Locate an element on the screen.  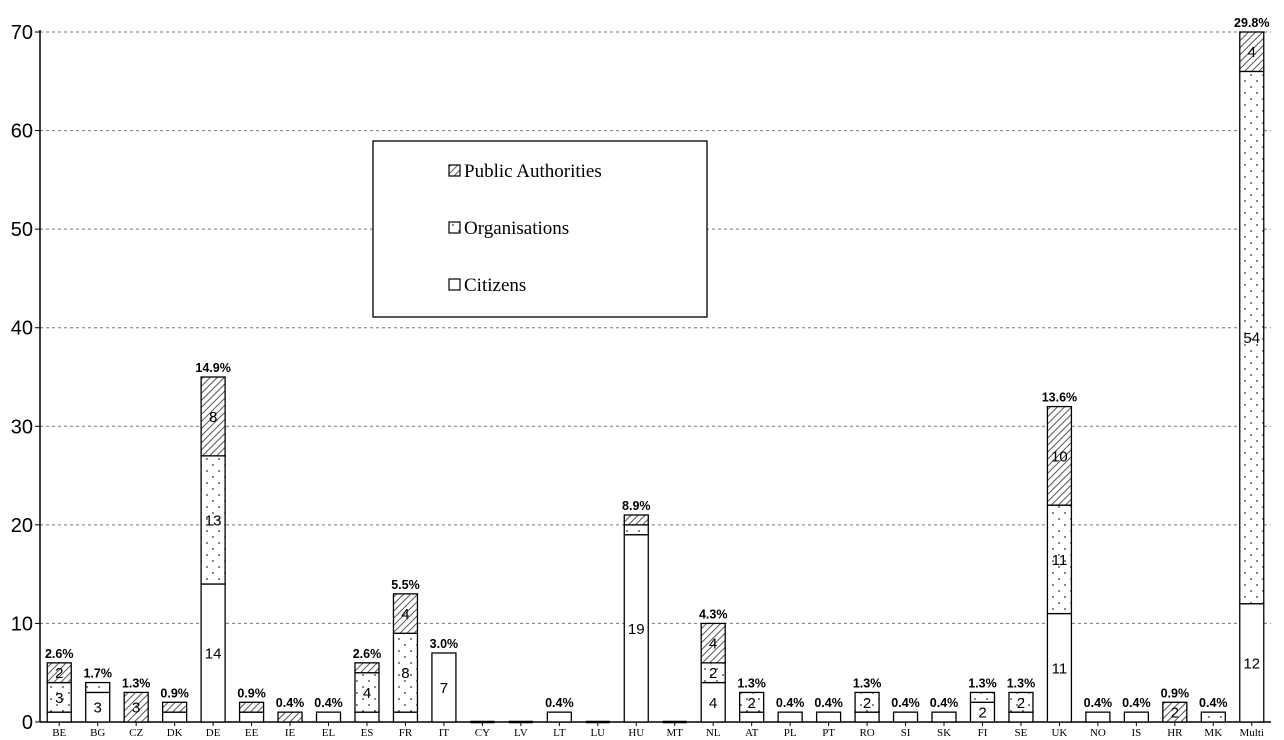
y-tick-label: 50 is located at coordinates (22, 230).